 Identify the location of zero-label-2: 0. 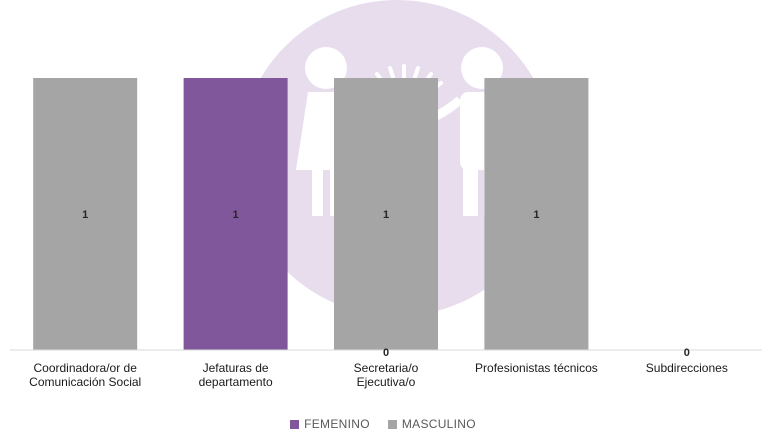
(386, 353).